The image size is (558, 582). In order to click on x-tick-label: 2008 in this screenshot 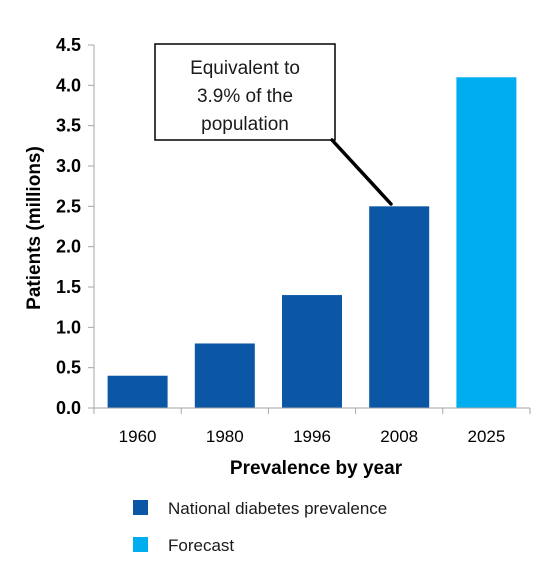, I will do `click(399, 436)`.